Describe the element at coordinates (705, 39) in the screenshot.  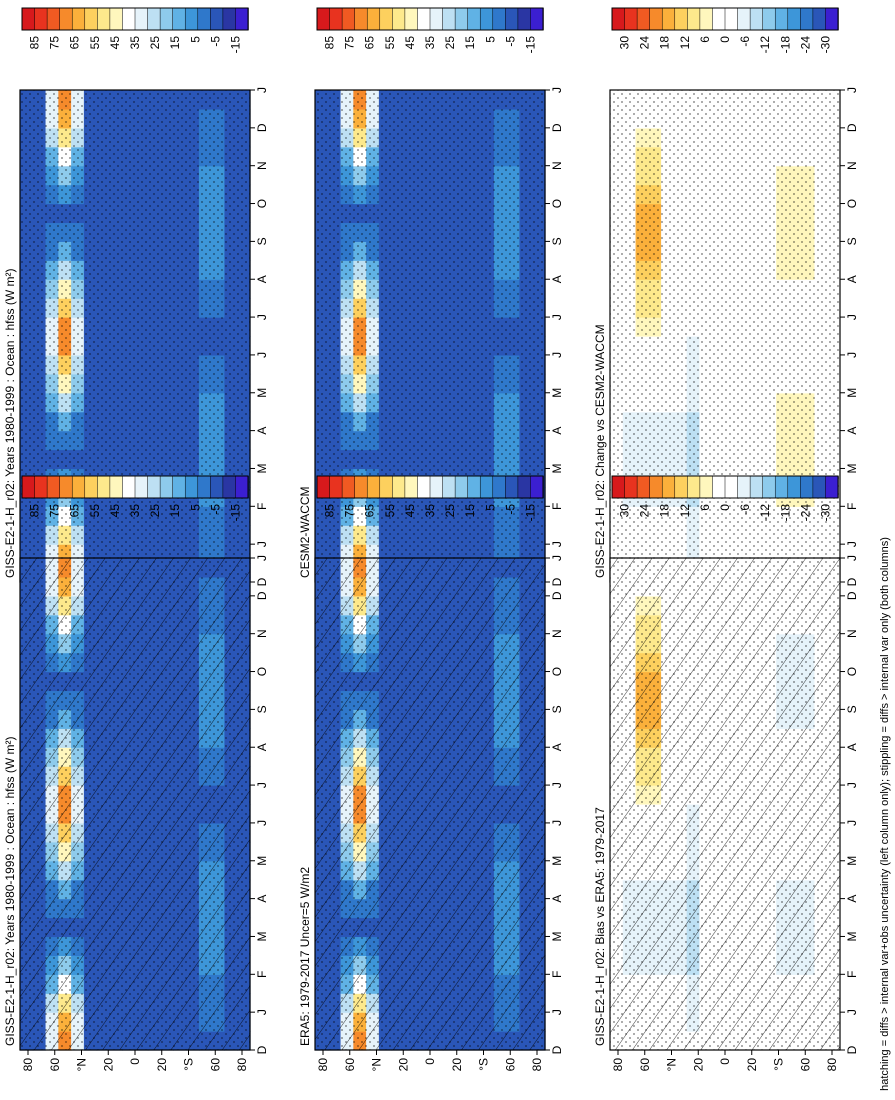
I see `colorbar-label: 6` at that location.